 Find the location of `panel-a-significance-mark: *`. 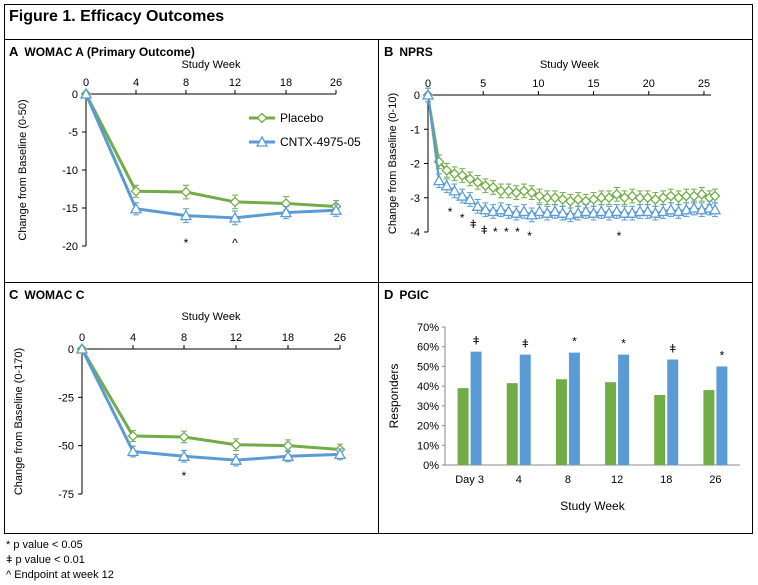

panel-a-significance-mark: * is located at coordinates (186, 243).